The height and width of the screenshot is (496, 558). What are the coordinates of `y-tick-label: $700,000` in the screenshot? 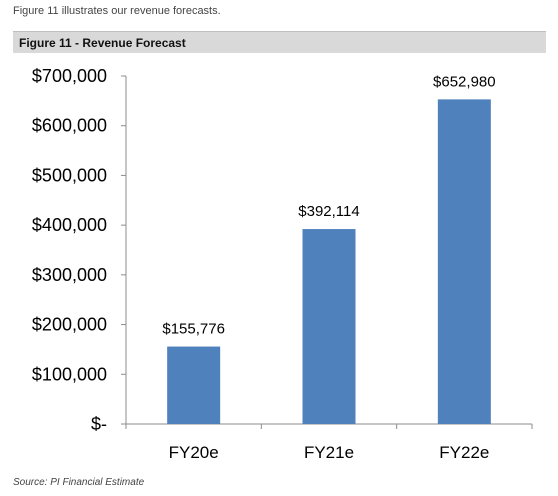 It's located at (69, 76).